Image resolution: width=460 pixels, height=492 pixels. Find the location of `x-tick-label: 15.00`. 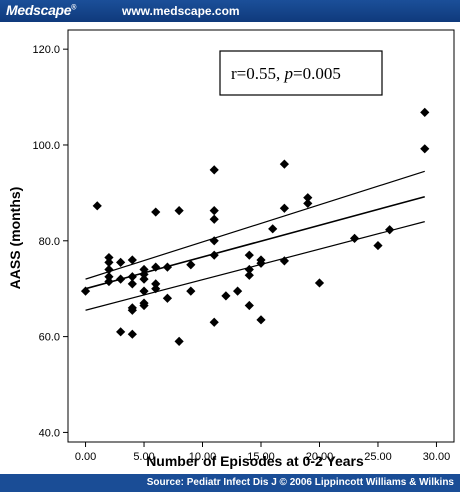

x-tick-label: 15.00 is located at coordinates (261, 457).